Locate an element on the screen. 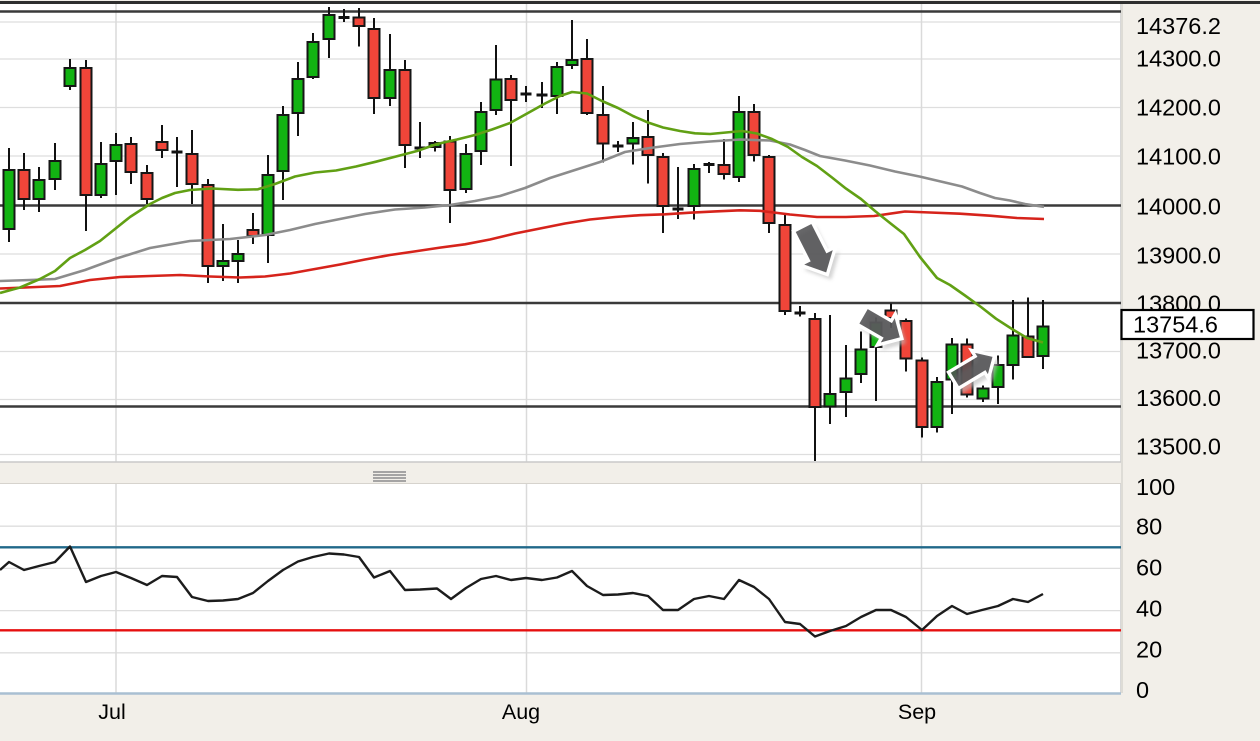 The height and width of the screenshot is (741, 1260). svg-text: Sep is located at coordinates (917, 712).